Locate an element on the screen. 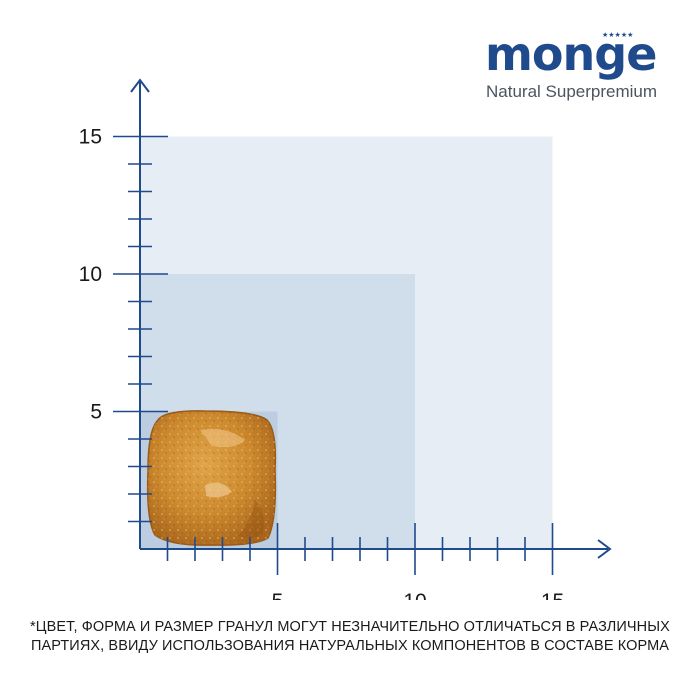 The width and height of the screenshot is (700, 700). brand-tagline: Natural Superpremium is located at coordinates (572, 91).